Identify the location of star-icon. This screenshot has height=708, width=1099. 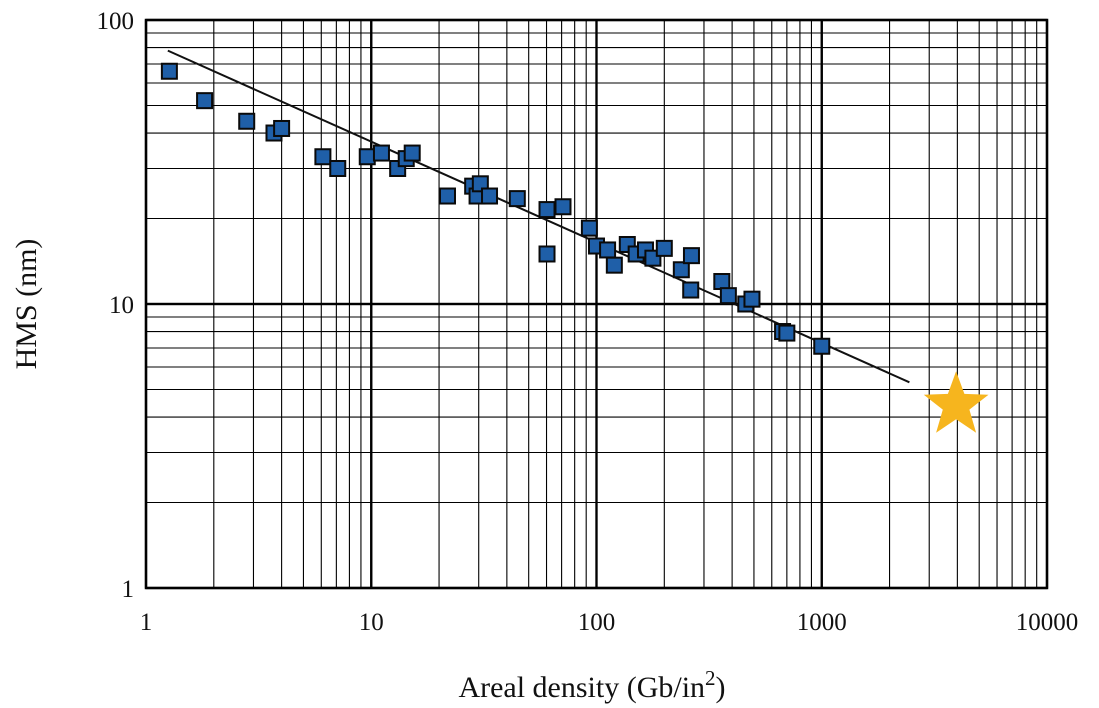
(956, 402).